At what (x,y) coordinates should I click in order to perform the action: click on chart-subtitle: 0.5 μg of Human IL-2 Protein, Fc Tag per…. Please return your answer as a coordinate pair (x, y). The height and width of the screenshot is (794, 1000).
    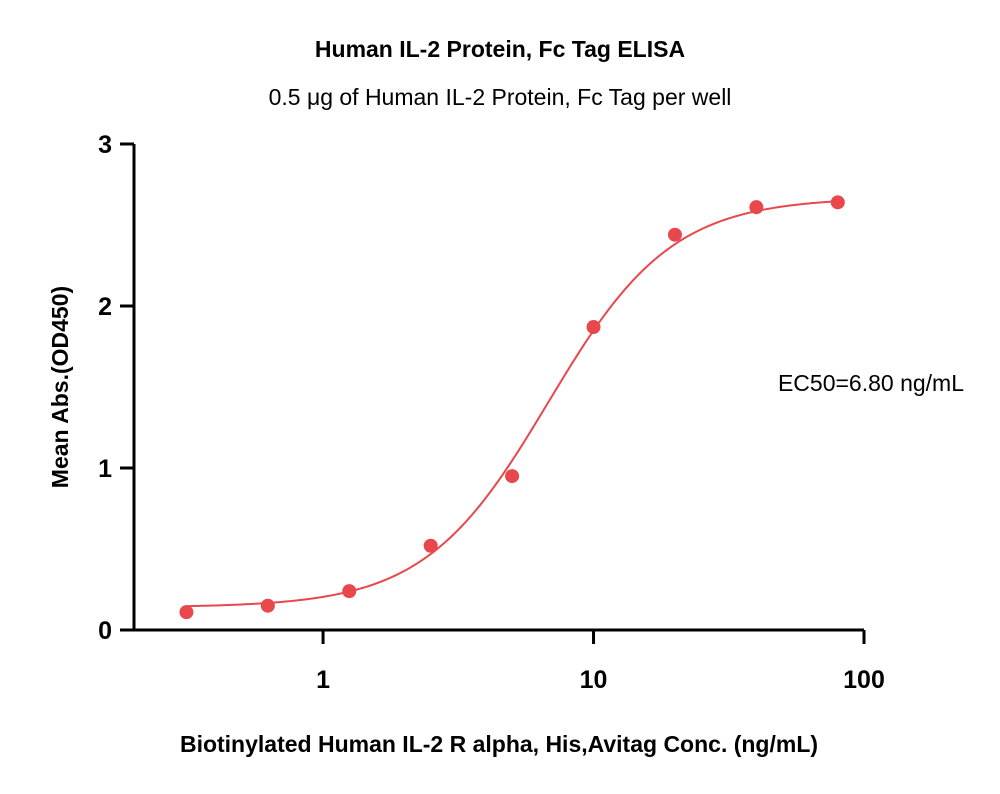
    Looking at the image, I should click on (500, 97).